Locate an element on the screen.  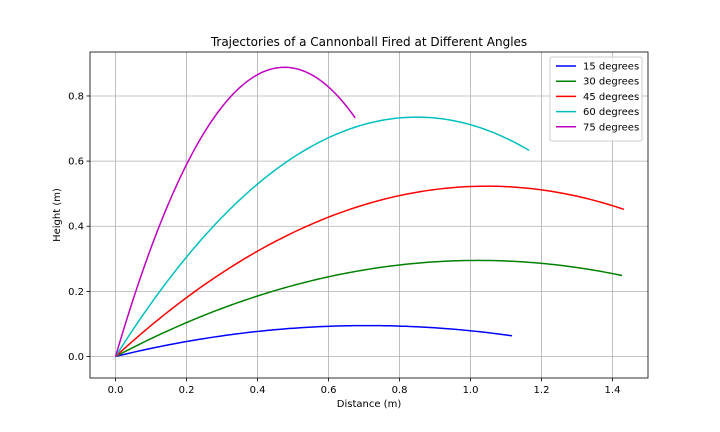
x-tick-label: 0.2 is located at coordinates (187, 390).